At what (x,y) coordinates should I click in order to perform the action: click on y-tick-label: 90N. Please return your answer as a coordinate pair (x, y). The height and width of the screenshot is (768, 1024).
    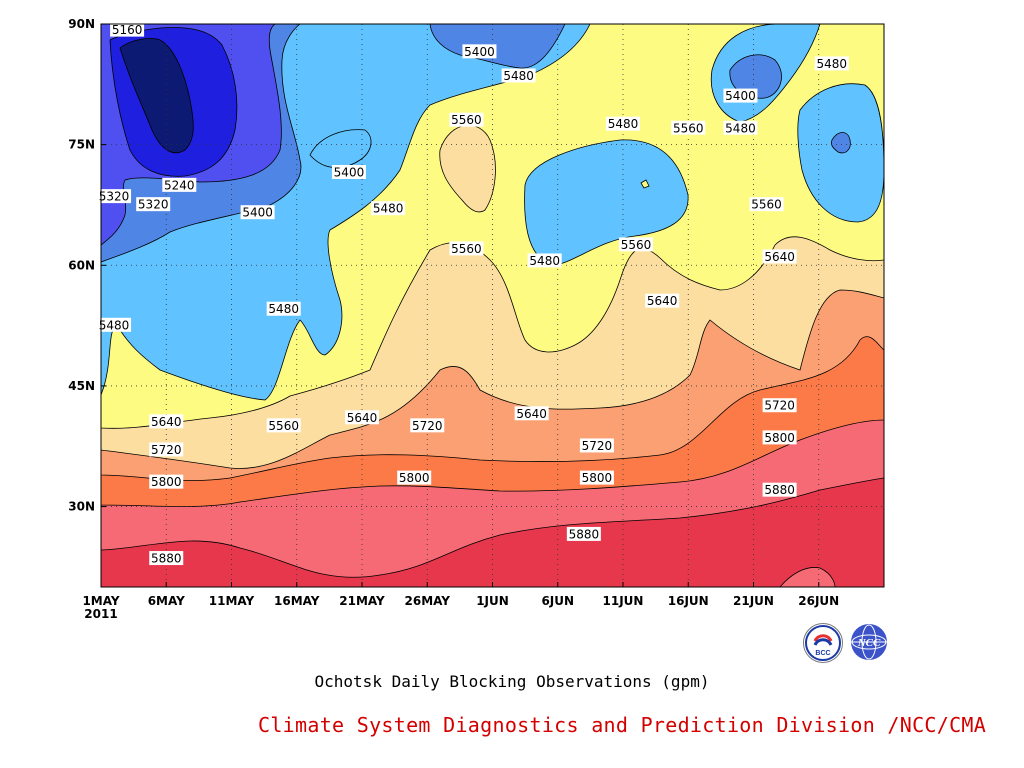
    Looking at the image, I should click on (81, 24).